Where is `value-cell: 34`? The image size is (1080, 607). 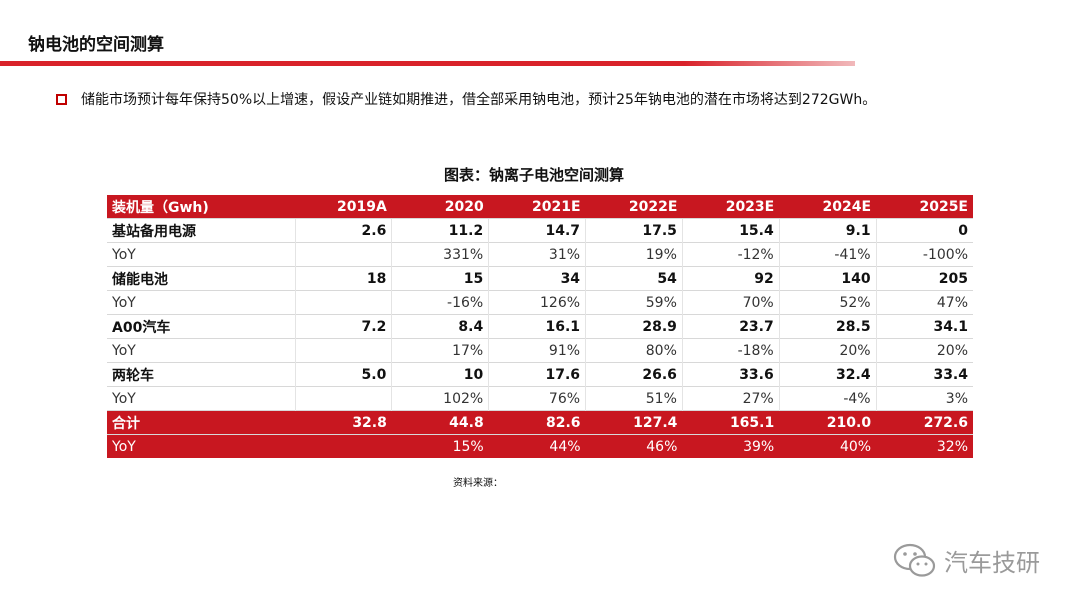 value-cell: 34 is located at coordinates (537, 278).